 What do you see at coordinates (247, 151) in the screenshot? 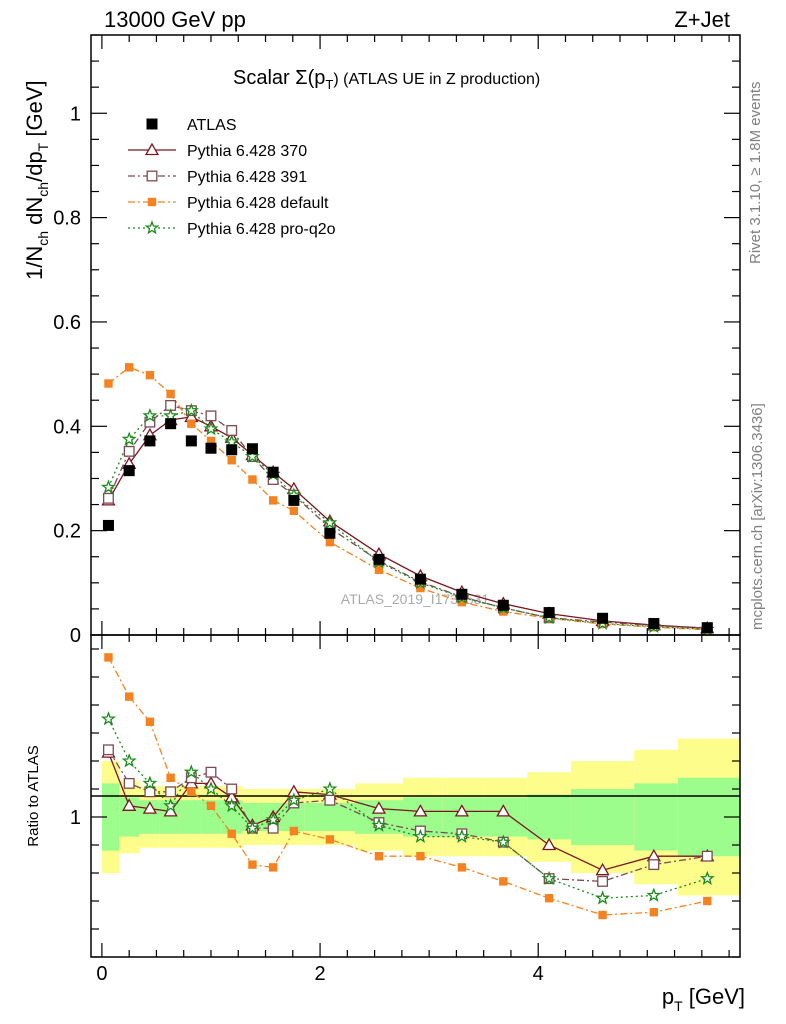
I see `legend-label: Pythia 6.428 370` at bounding box center [247, 151].